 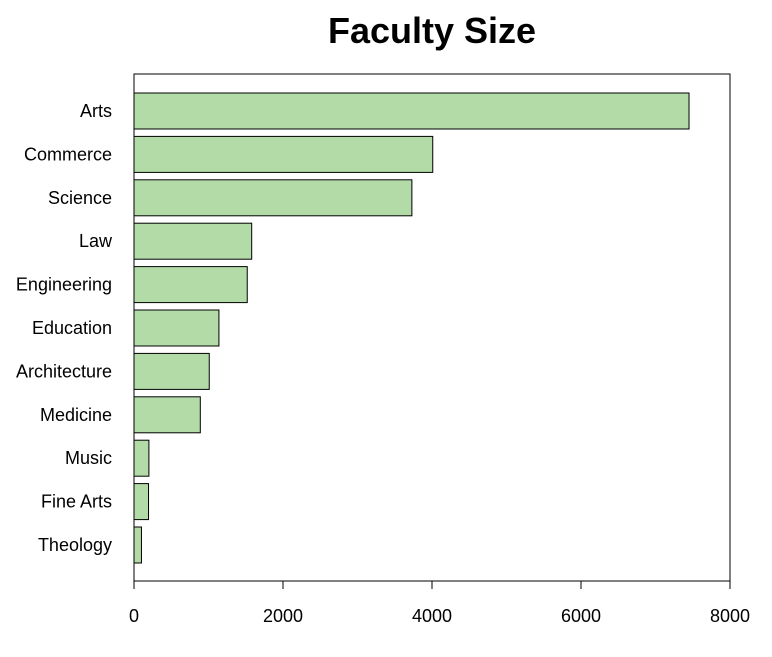 I want to click on bar-music, so click(x=141, y=458).